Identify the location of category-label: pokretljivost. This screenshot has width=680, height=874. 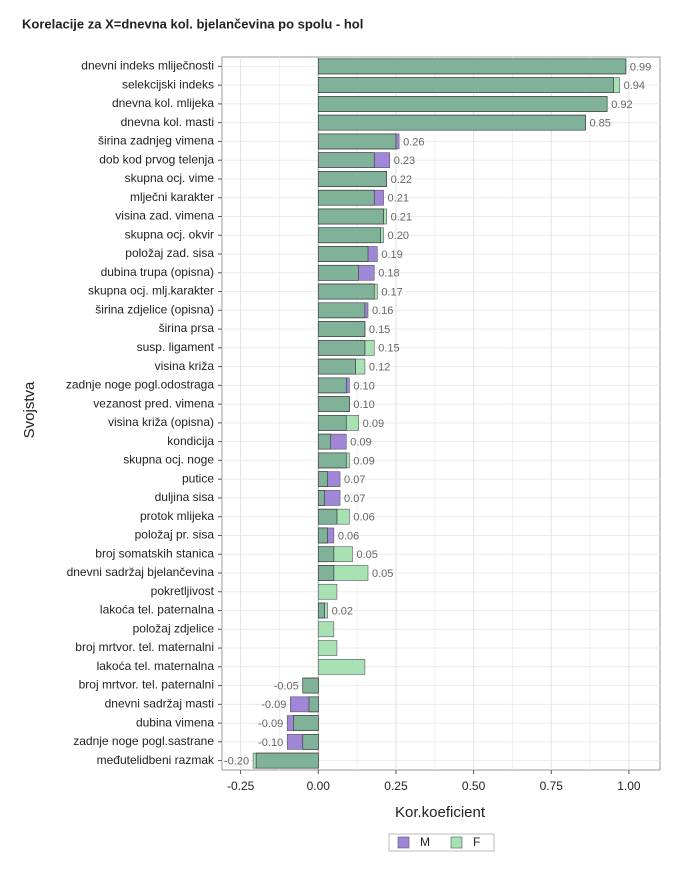
(183, 591).